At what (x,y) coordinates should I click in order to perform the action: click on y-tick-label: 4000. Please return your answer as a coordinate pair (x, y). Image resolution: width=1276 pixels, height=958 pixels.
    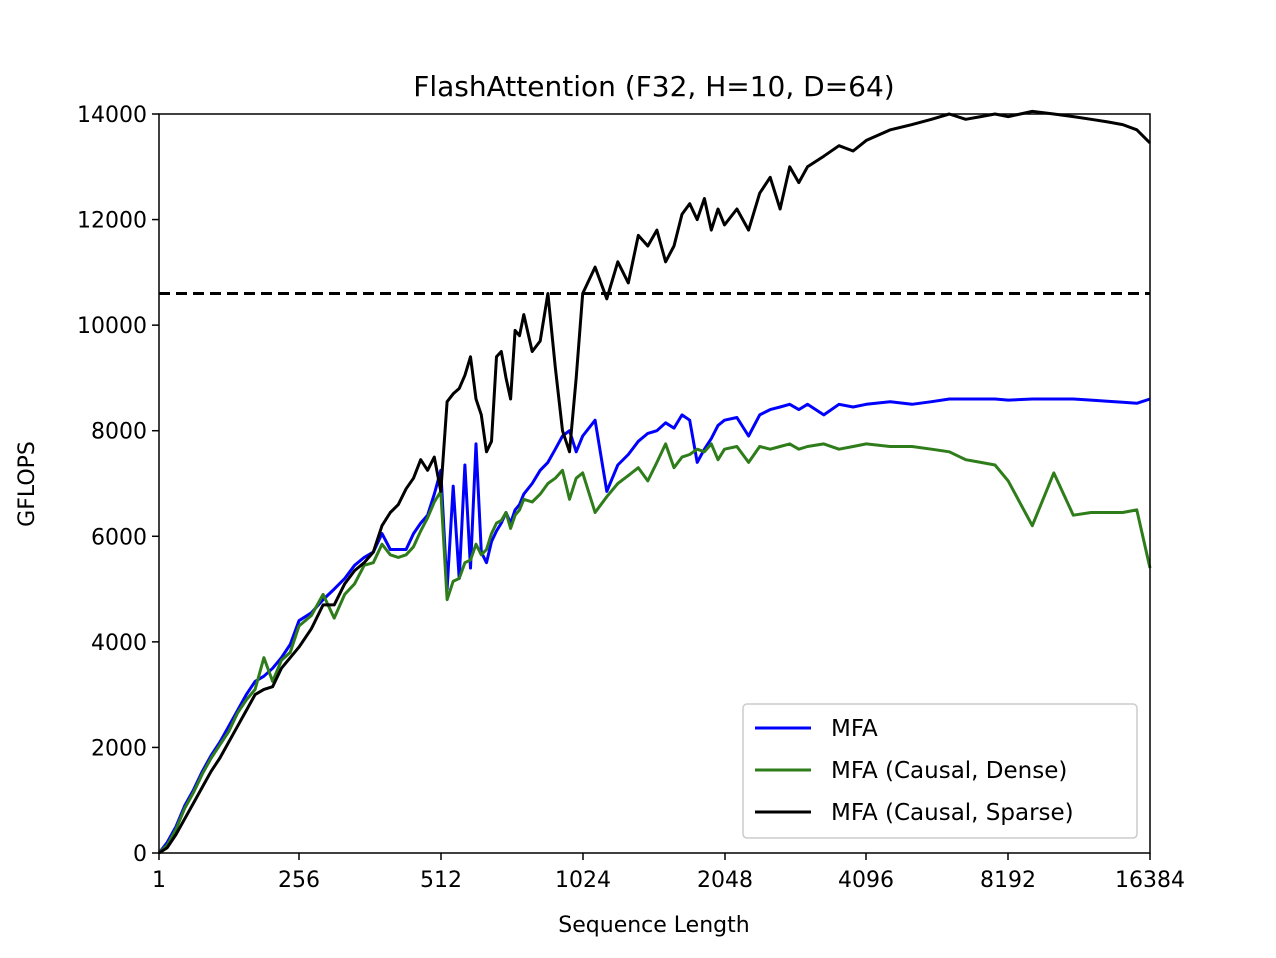
    Looking at the image, I should click on (119, 643).